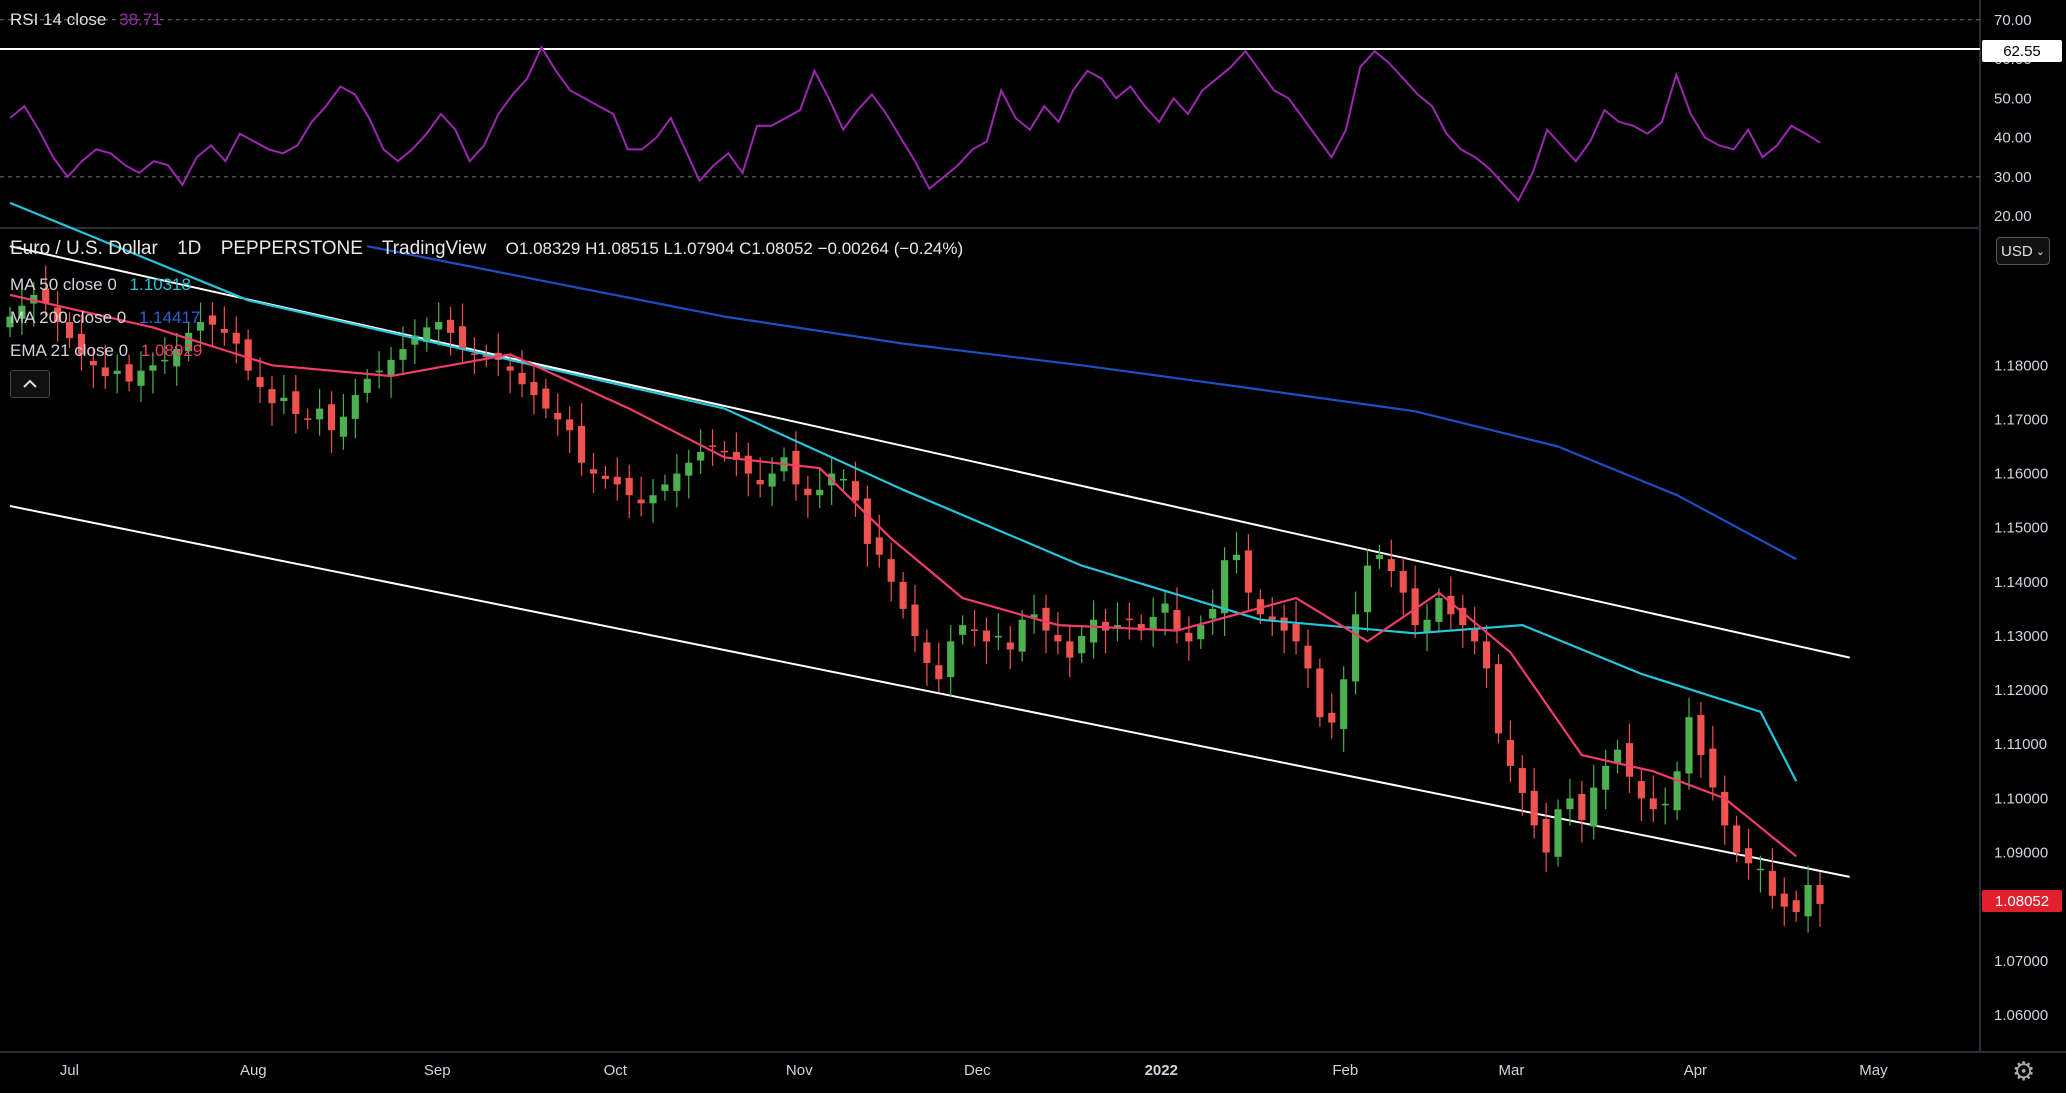 Image resolution: width=2066 pixels, height=1093 pixels. What do you see at coordinates (2021, 853) in the screenshot?
I see `price-tick-label: 1.09000` at bounding box center [2021, 853].